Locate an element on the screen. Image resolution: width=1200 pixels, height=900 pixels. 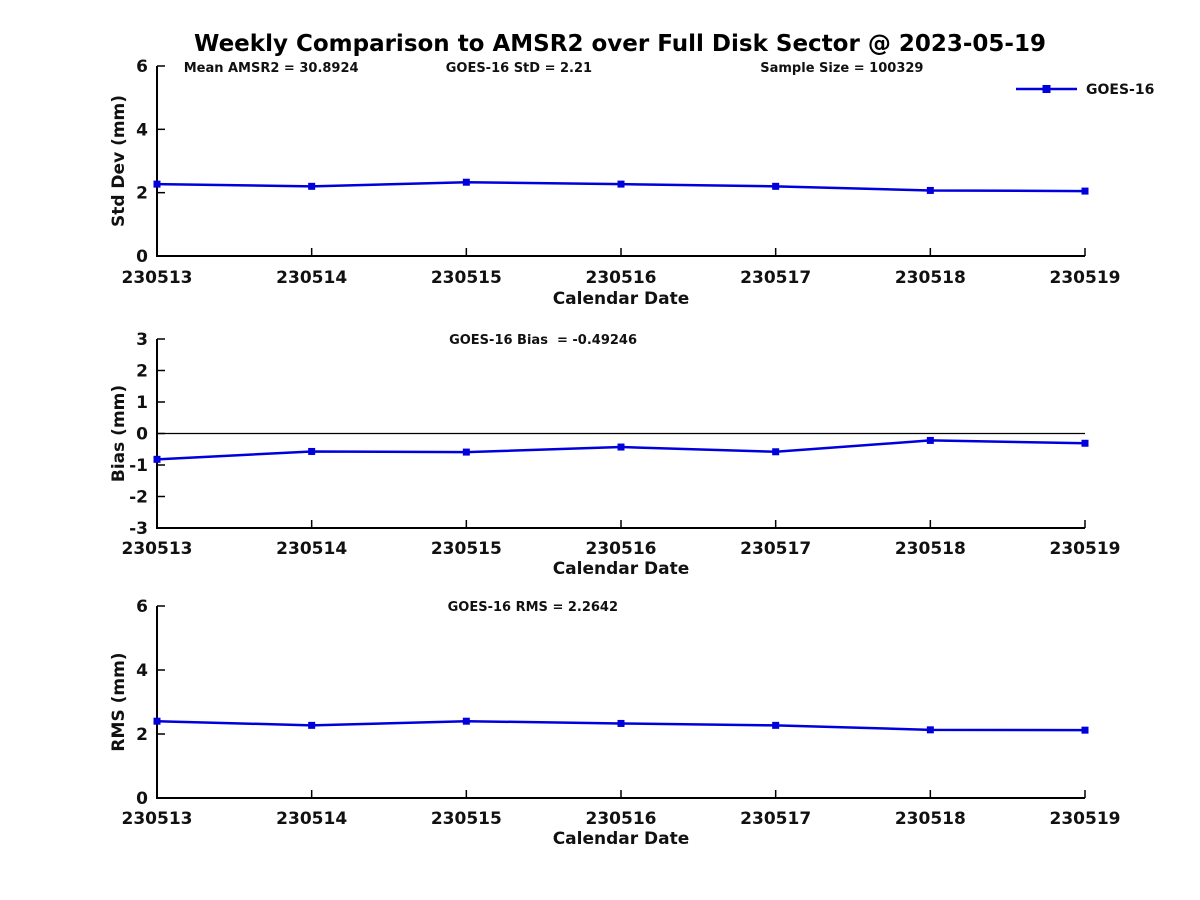
legend-label: GOES-16 is located at coordinates (1120, 90).